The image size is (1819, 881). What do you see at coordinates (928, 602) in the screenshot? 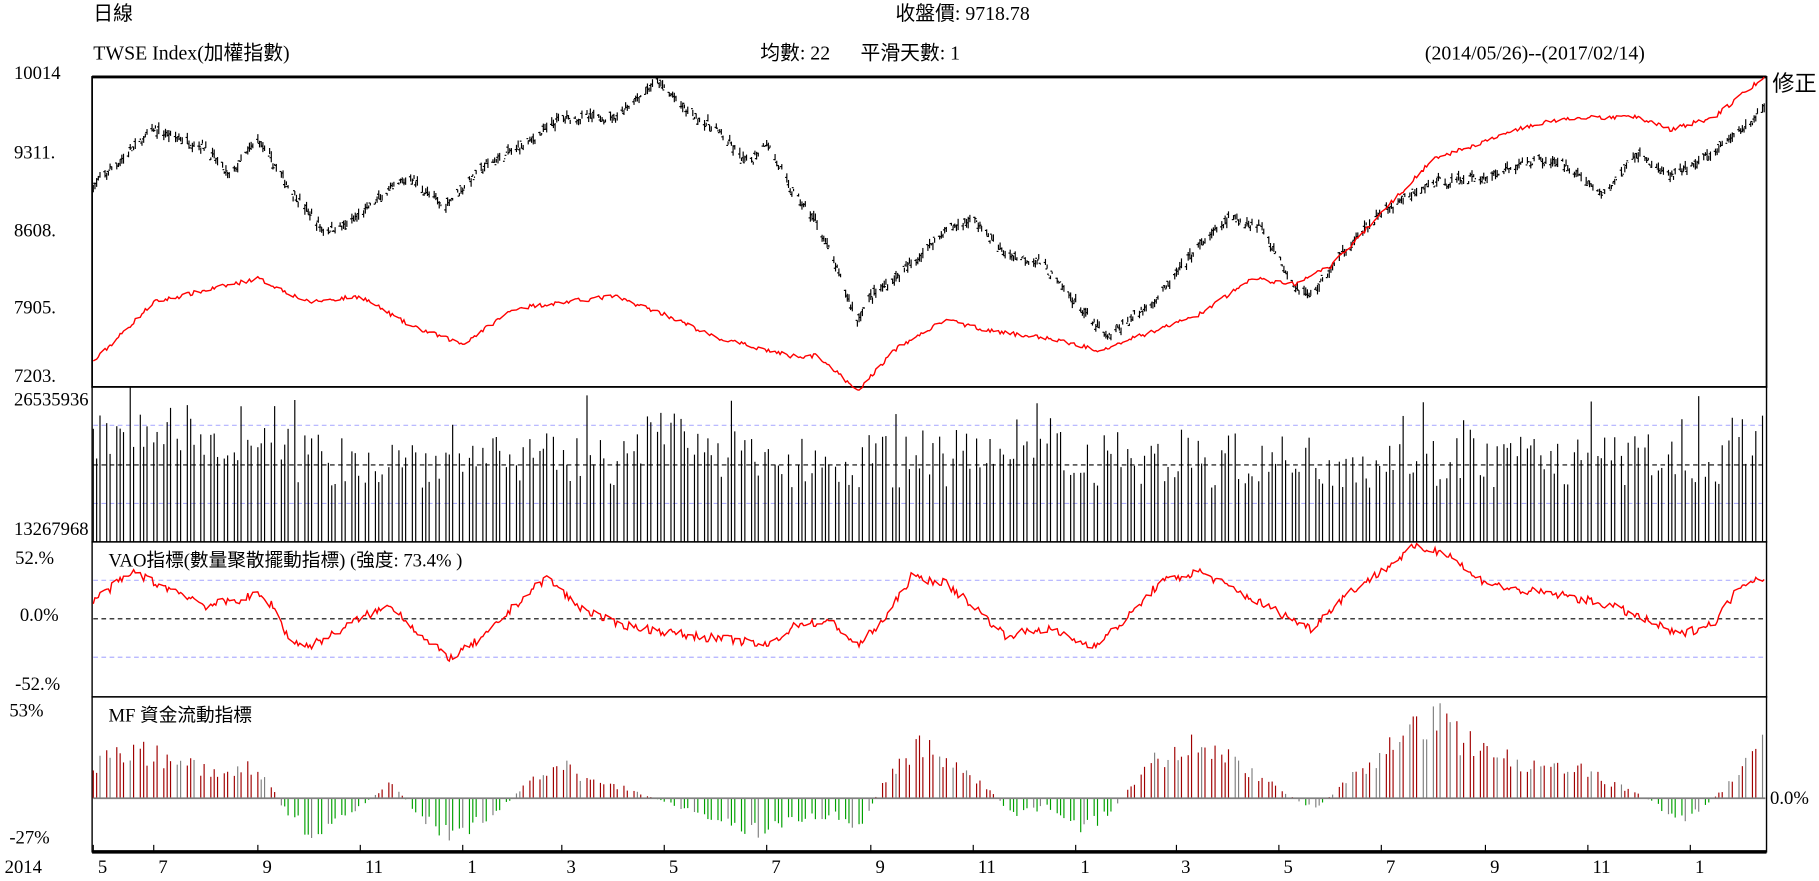
I see `vao-line` at bounding box center [928, 602].